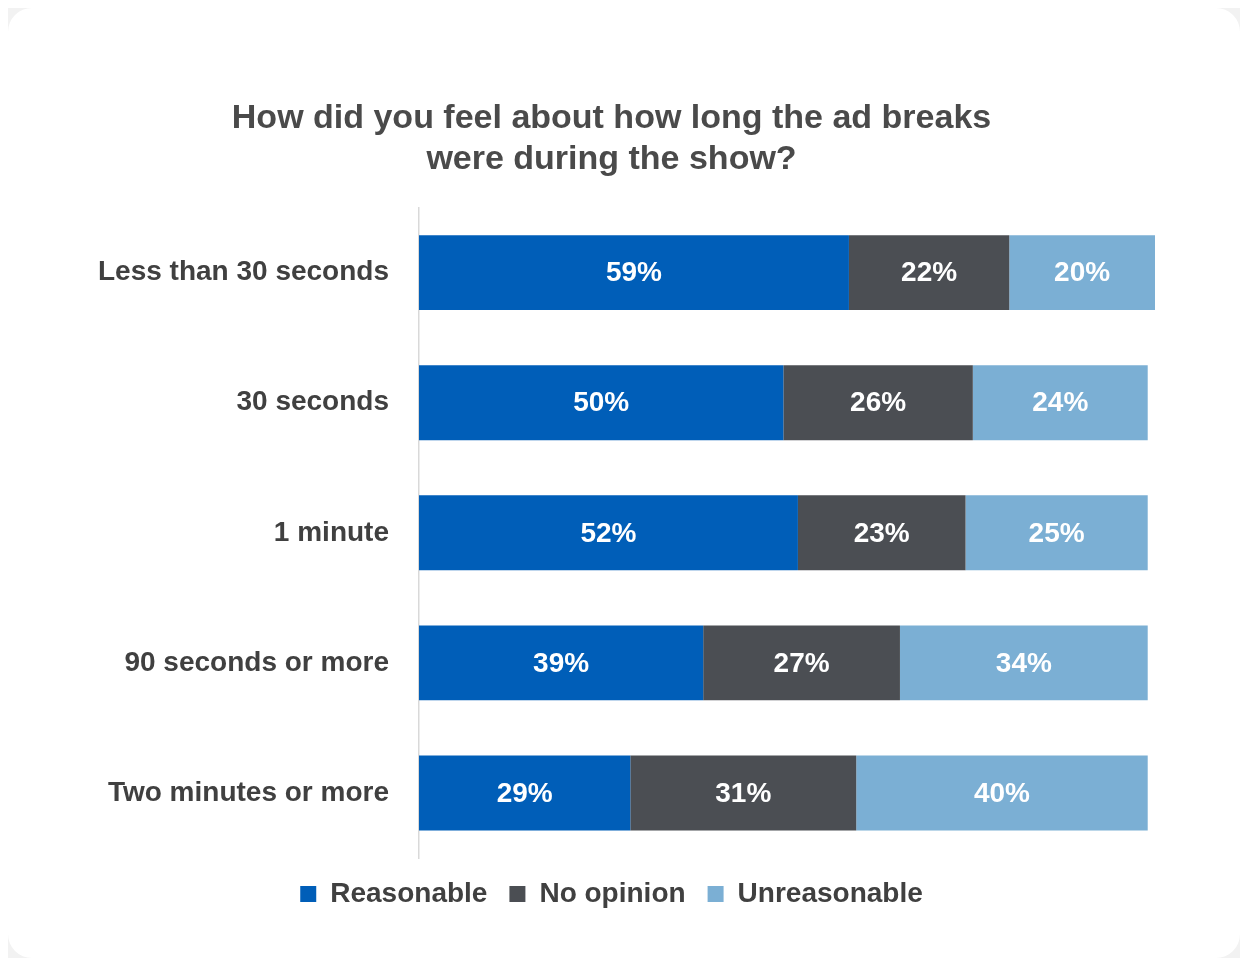 This screenshot has height=966, width=1248. I want to click on data-label: 39%, so click(561, 662).